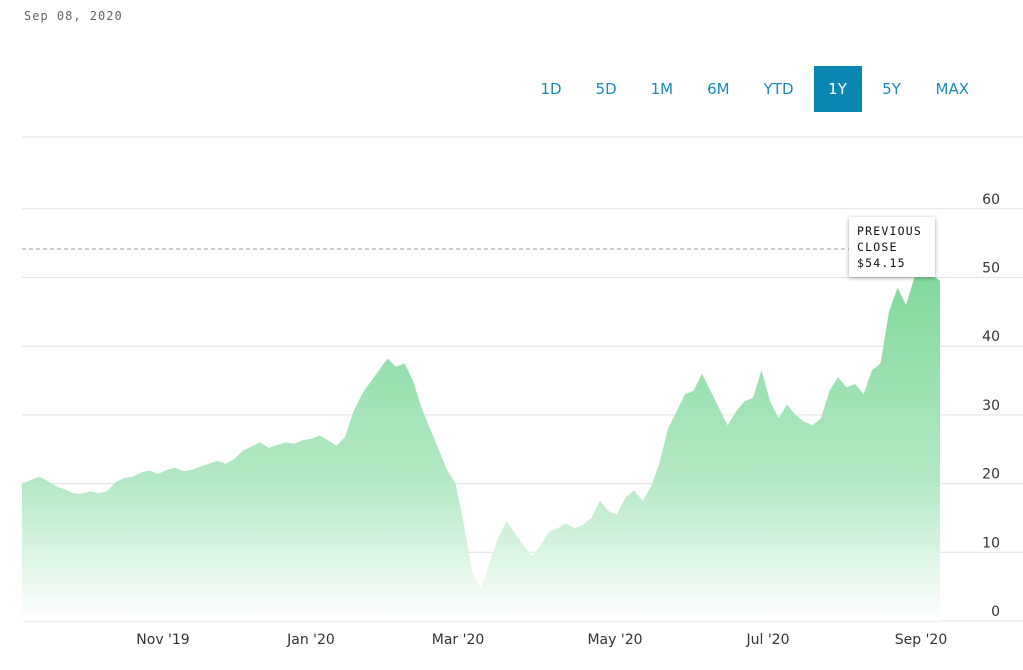  Describe the element at coordinates (310, 640) in the screenshot. I see `x-tick-label: Jan '20` at that location.